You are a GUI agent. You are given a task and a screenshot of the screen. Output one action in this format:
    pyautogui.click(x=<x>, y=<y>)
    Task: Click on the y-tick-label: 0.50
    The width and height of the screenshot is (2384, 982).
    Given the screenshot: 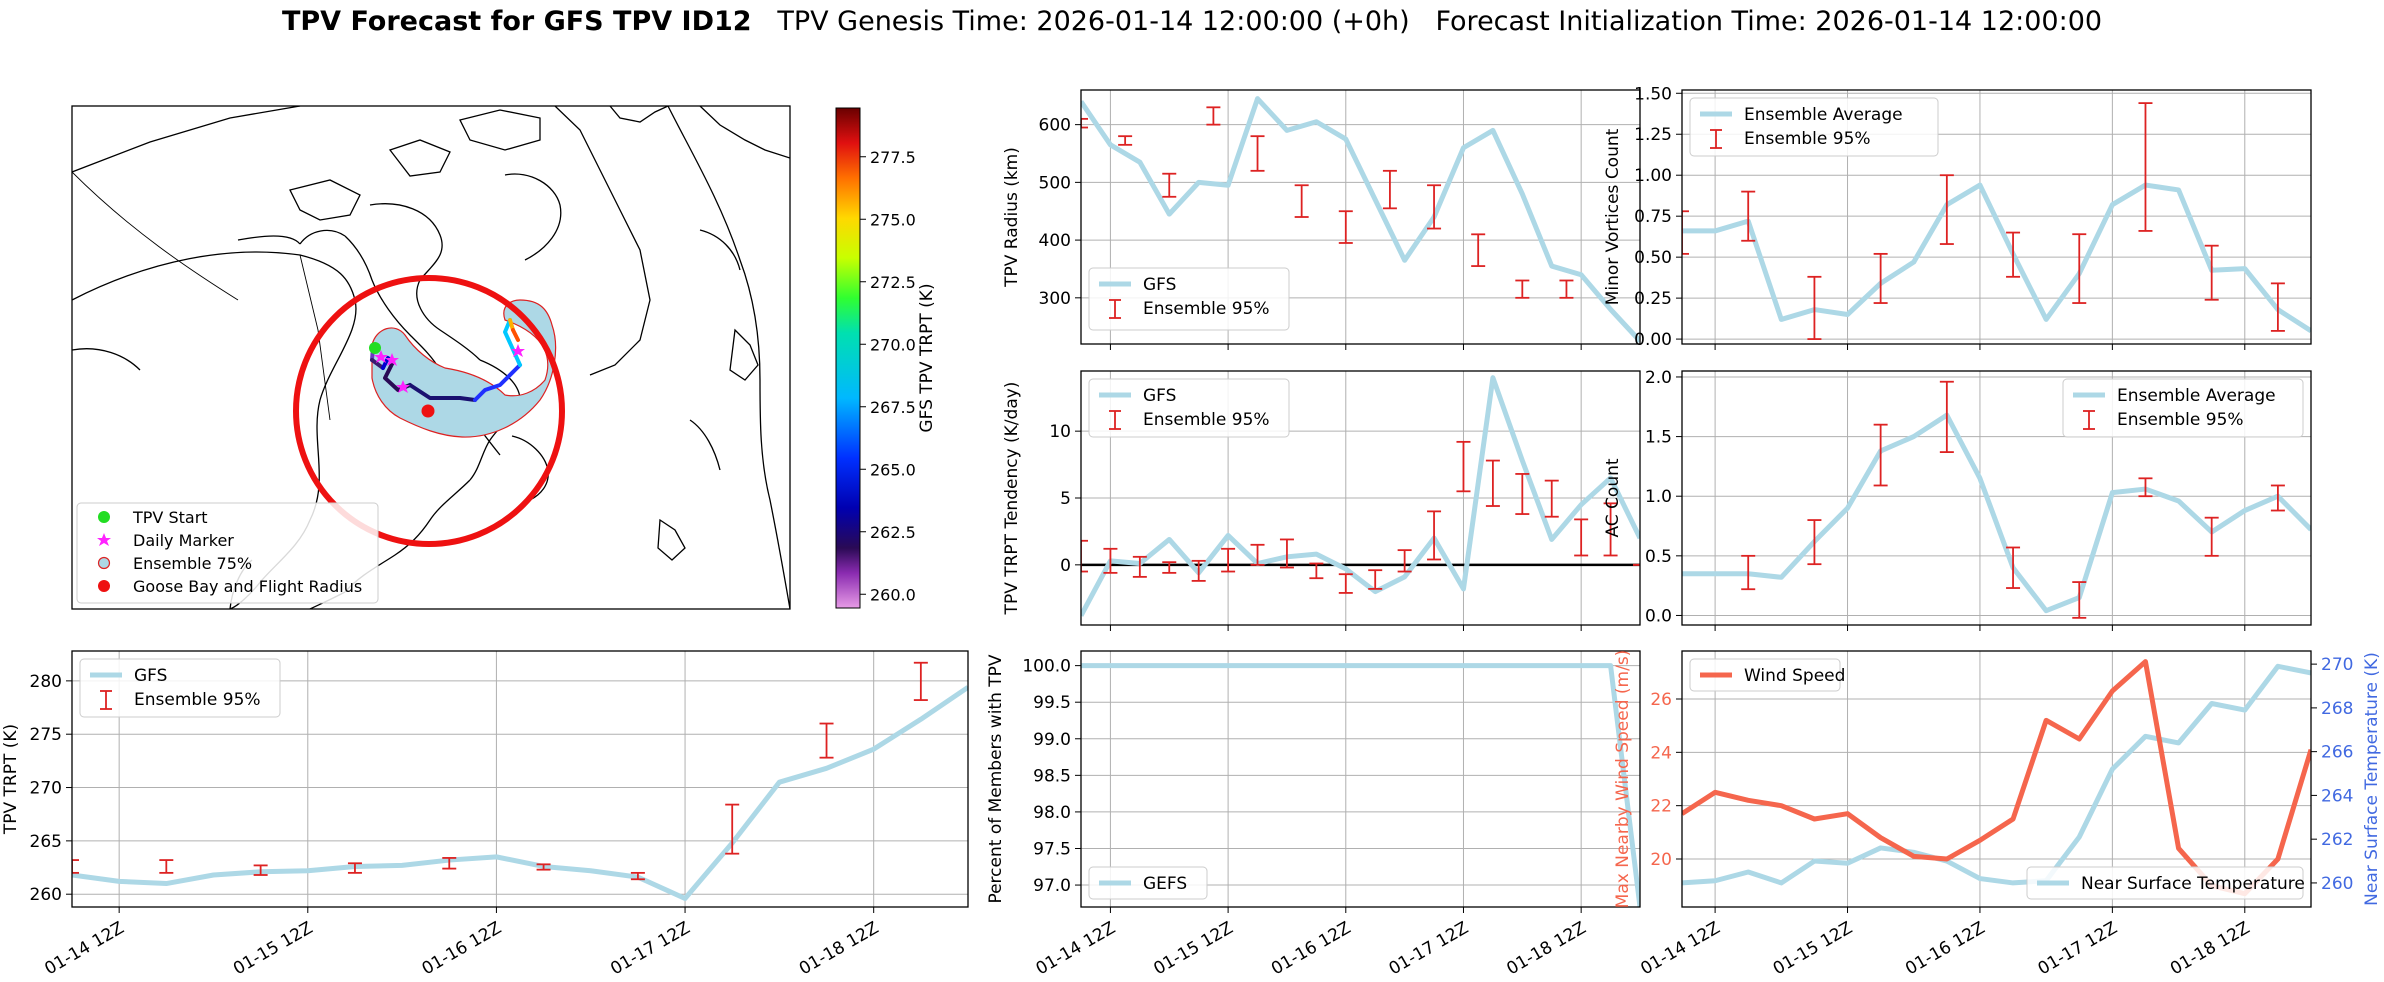 What is the action you would take?
    pyautogui.click(x=1653, y=258)
    